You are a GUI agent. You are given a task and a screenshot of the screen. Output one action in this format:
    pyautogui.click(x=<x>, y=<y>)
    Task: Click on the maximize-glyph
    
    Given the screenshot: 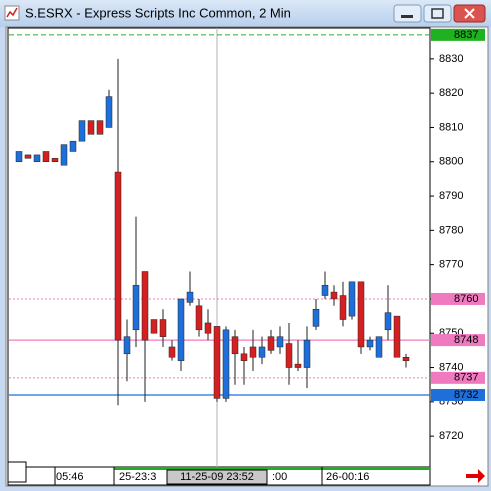 What is the action you would take?
    pyautogui.click(x=437, y=13)
    